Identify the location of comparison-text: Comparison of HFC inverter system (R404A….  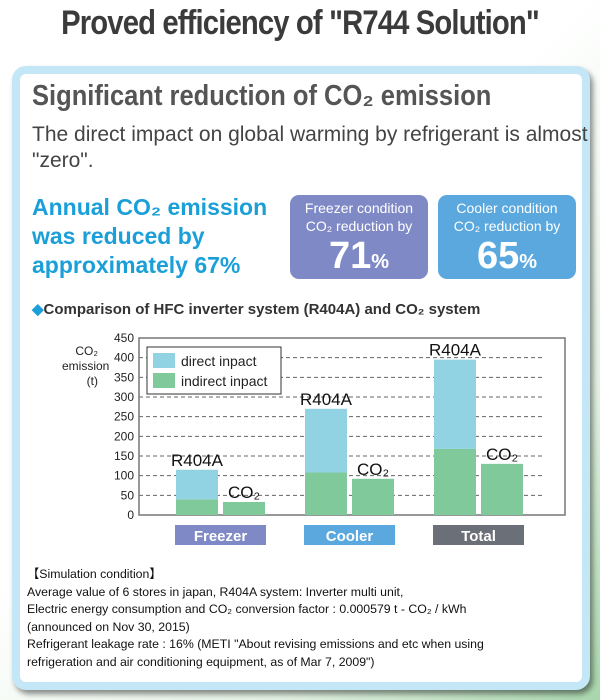
(262, 309).